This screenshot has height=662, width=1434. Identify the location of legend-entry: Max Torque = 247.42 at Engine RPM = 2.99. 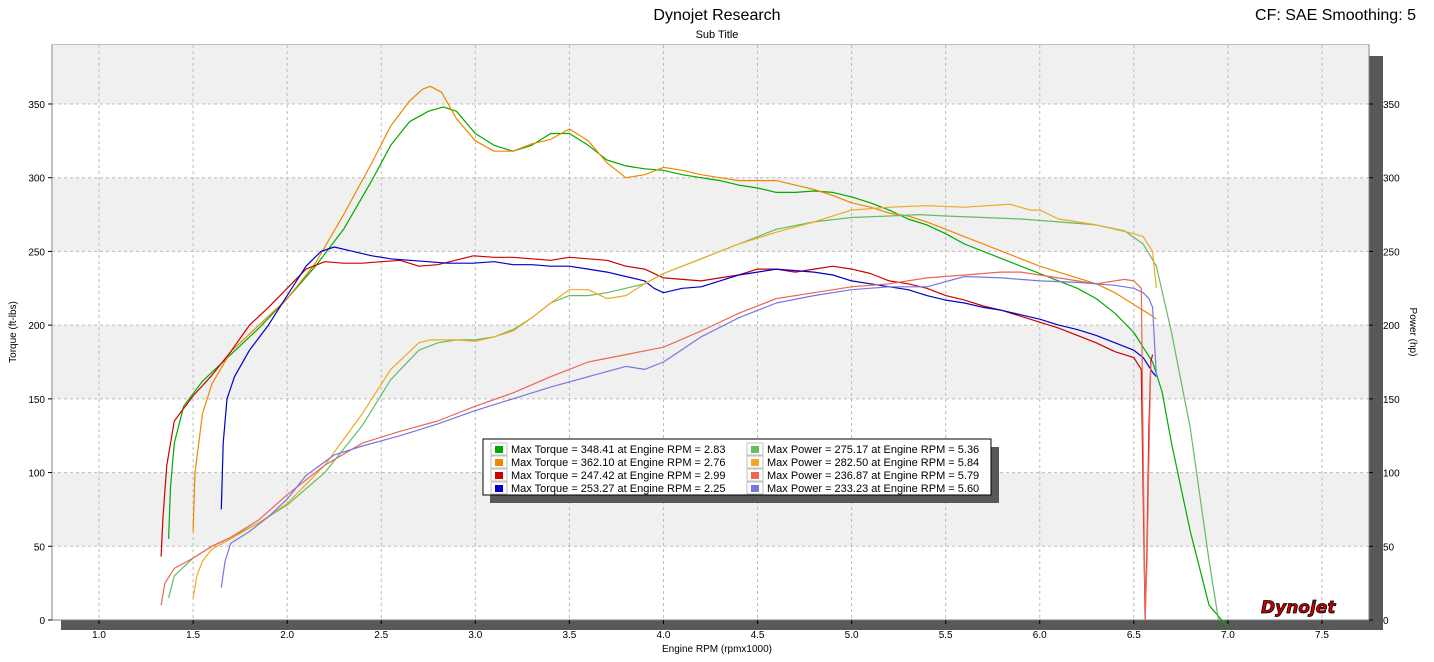
(618, 476).